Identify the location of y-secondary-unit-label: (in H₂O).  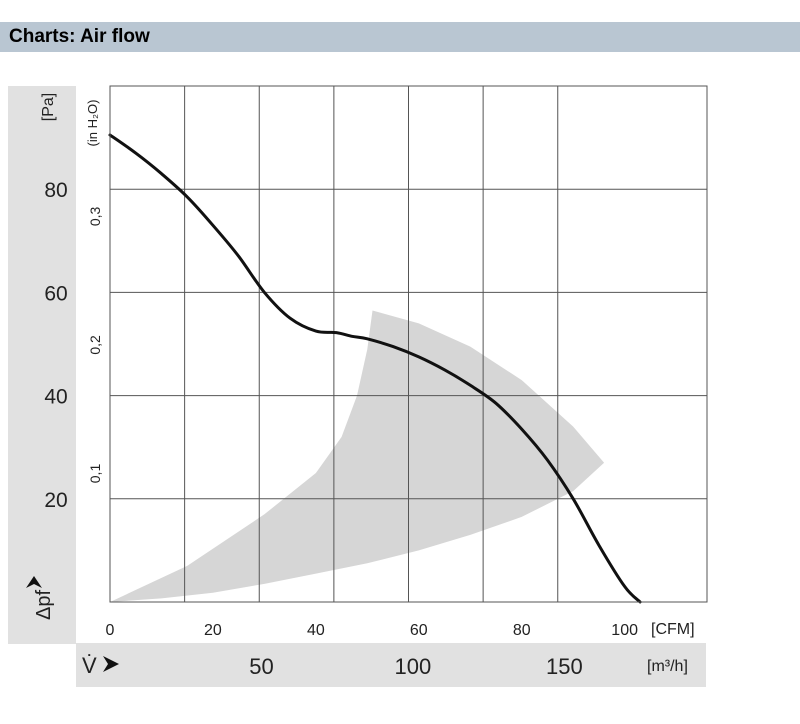
(92, 123).